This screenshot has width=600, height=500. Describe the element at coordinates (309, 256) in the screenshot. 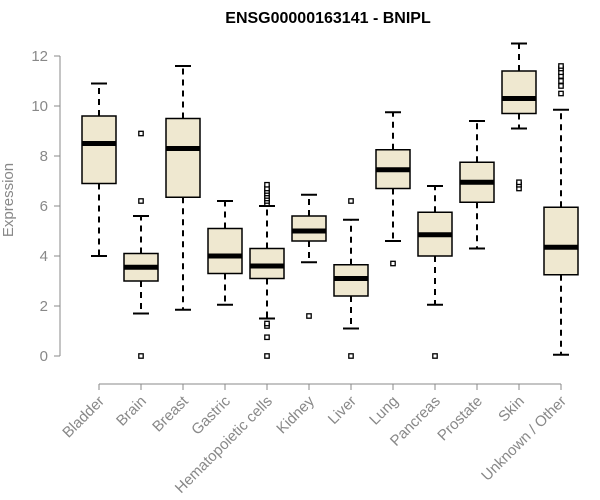

I see `box-kidney` at that location.